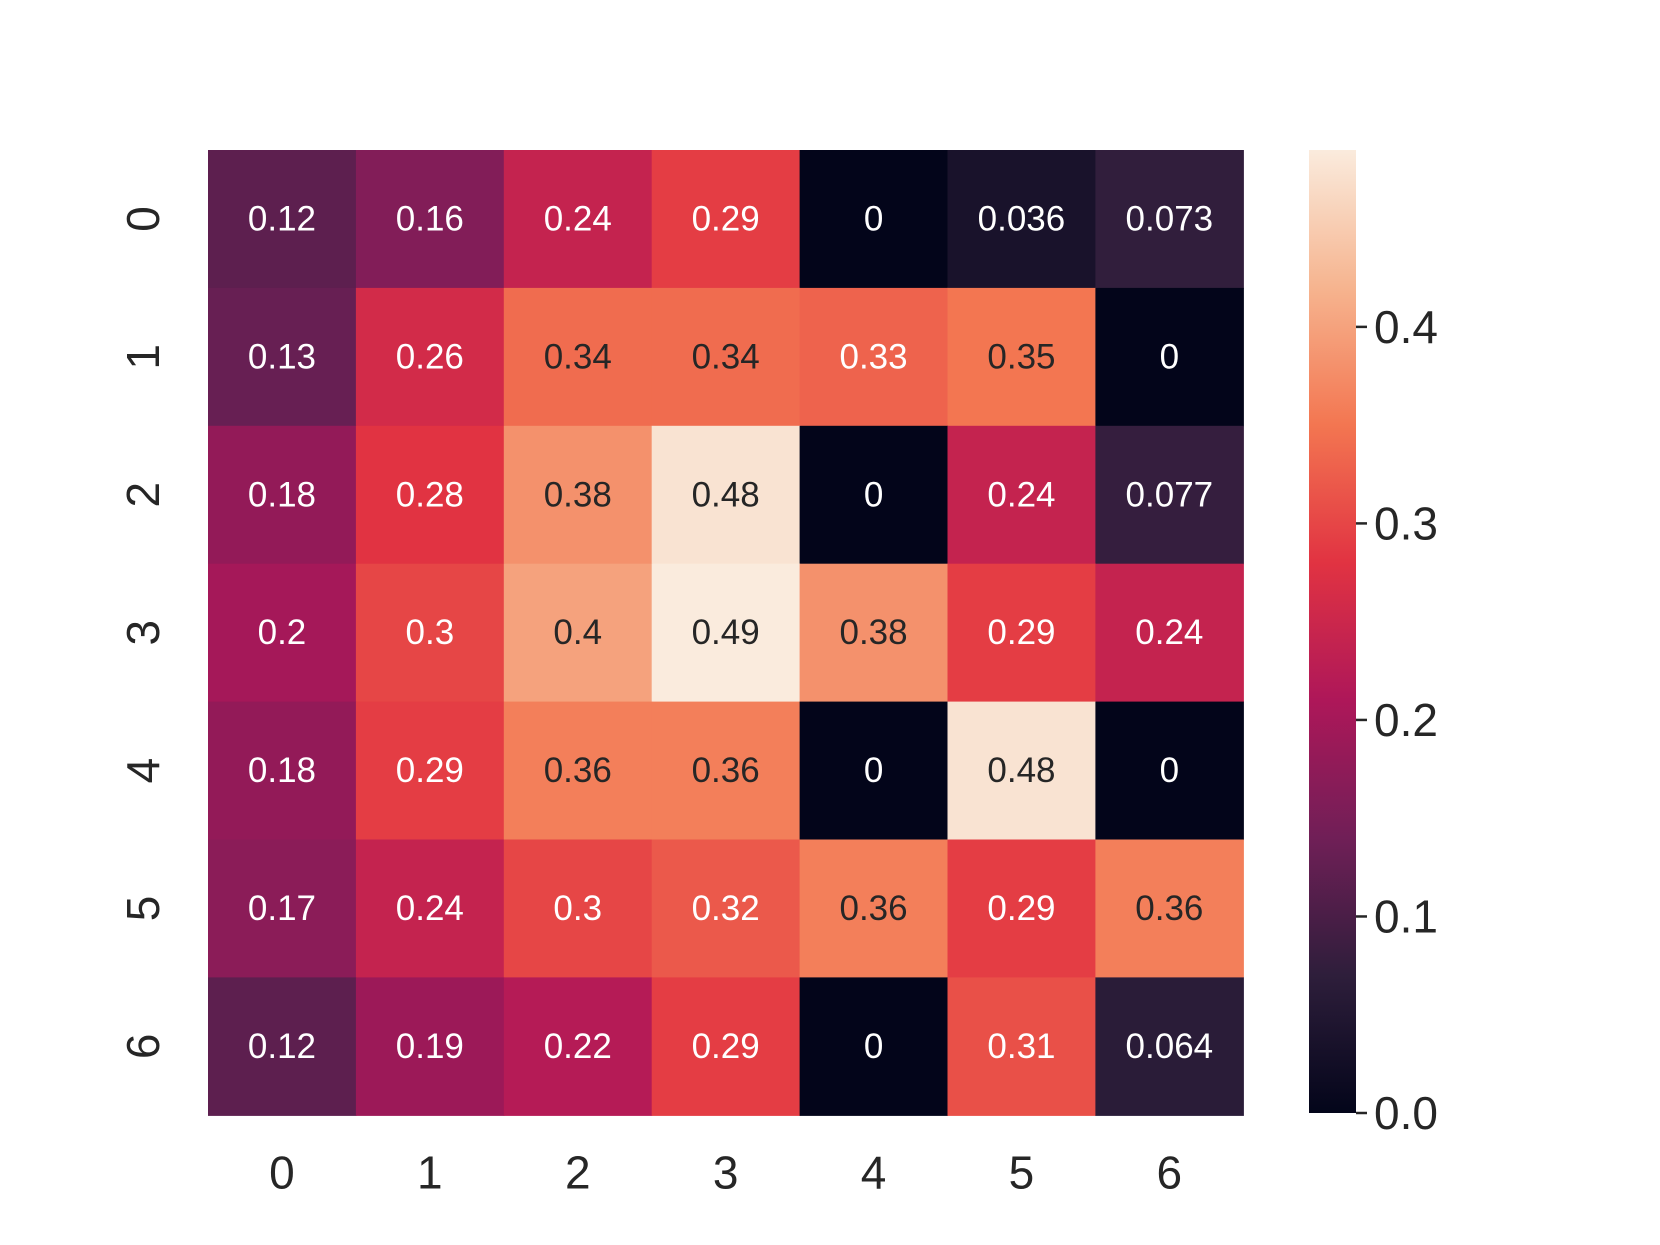 This screenshot has width=1660, height=1245. Describe the element at coordinates (143, 909) in the screenshot. I see `y-tick-label: 5` at that location.